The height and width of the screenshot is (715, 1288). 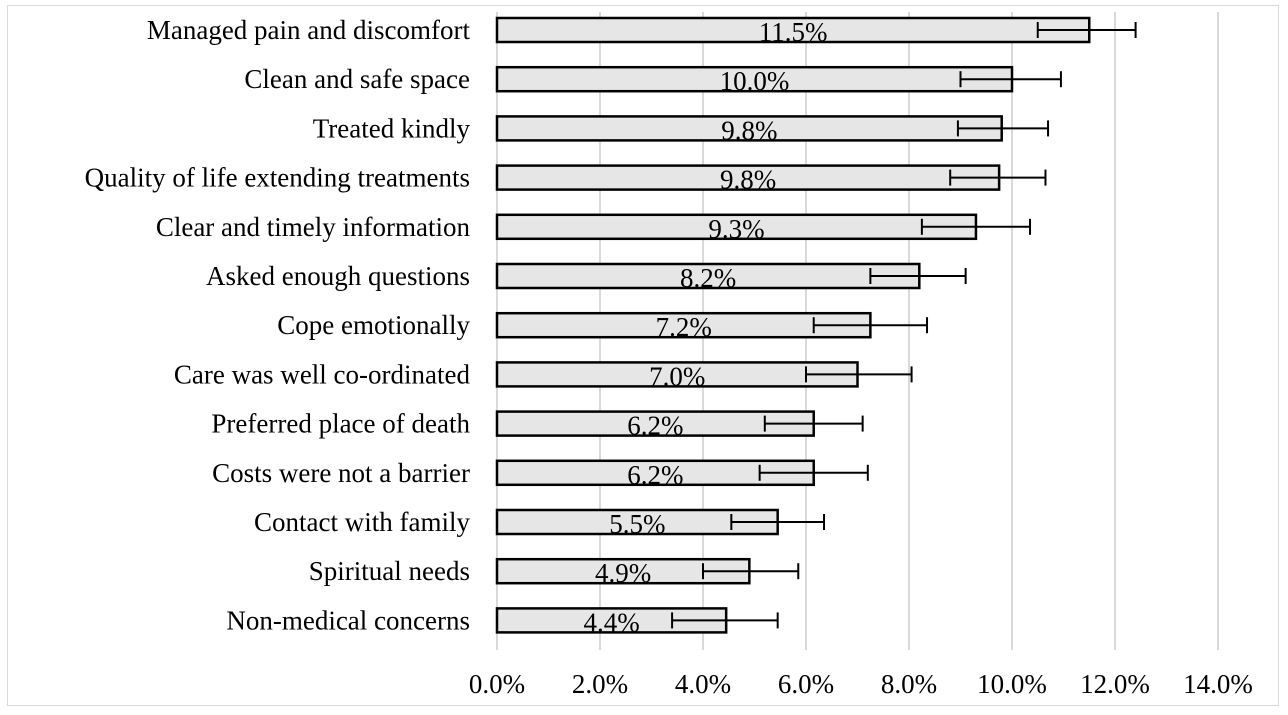 What do you see at coordinates (1012, 684) in the screenshot?
I see `x-tick-label: 10.0%` at bounding box center [1012, 684].